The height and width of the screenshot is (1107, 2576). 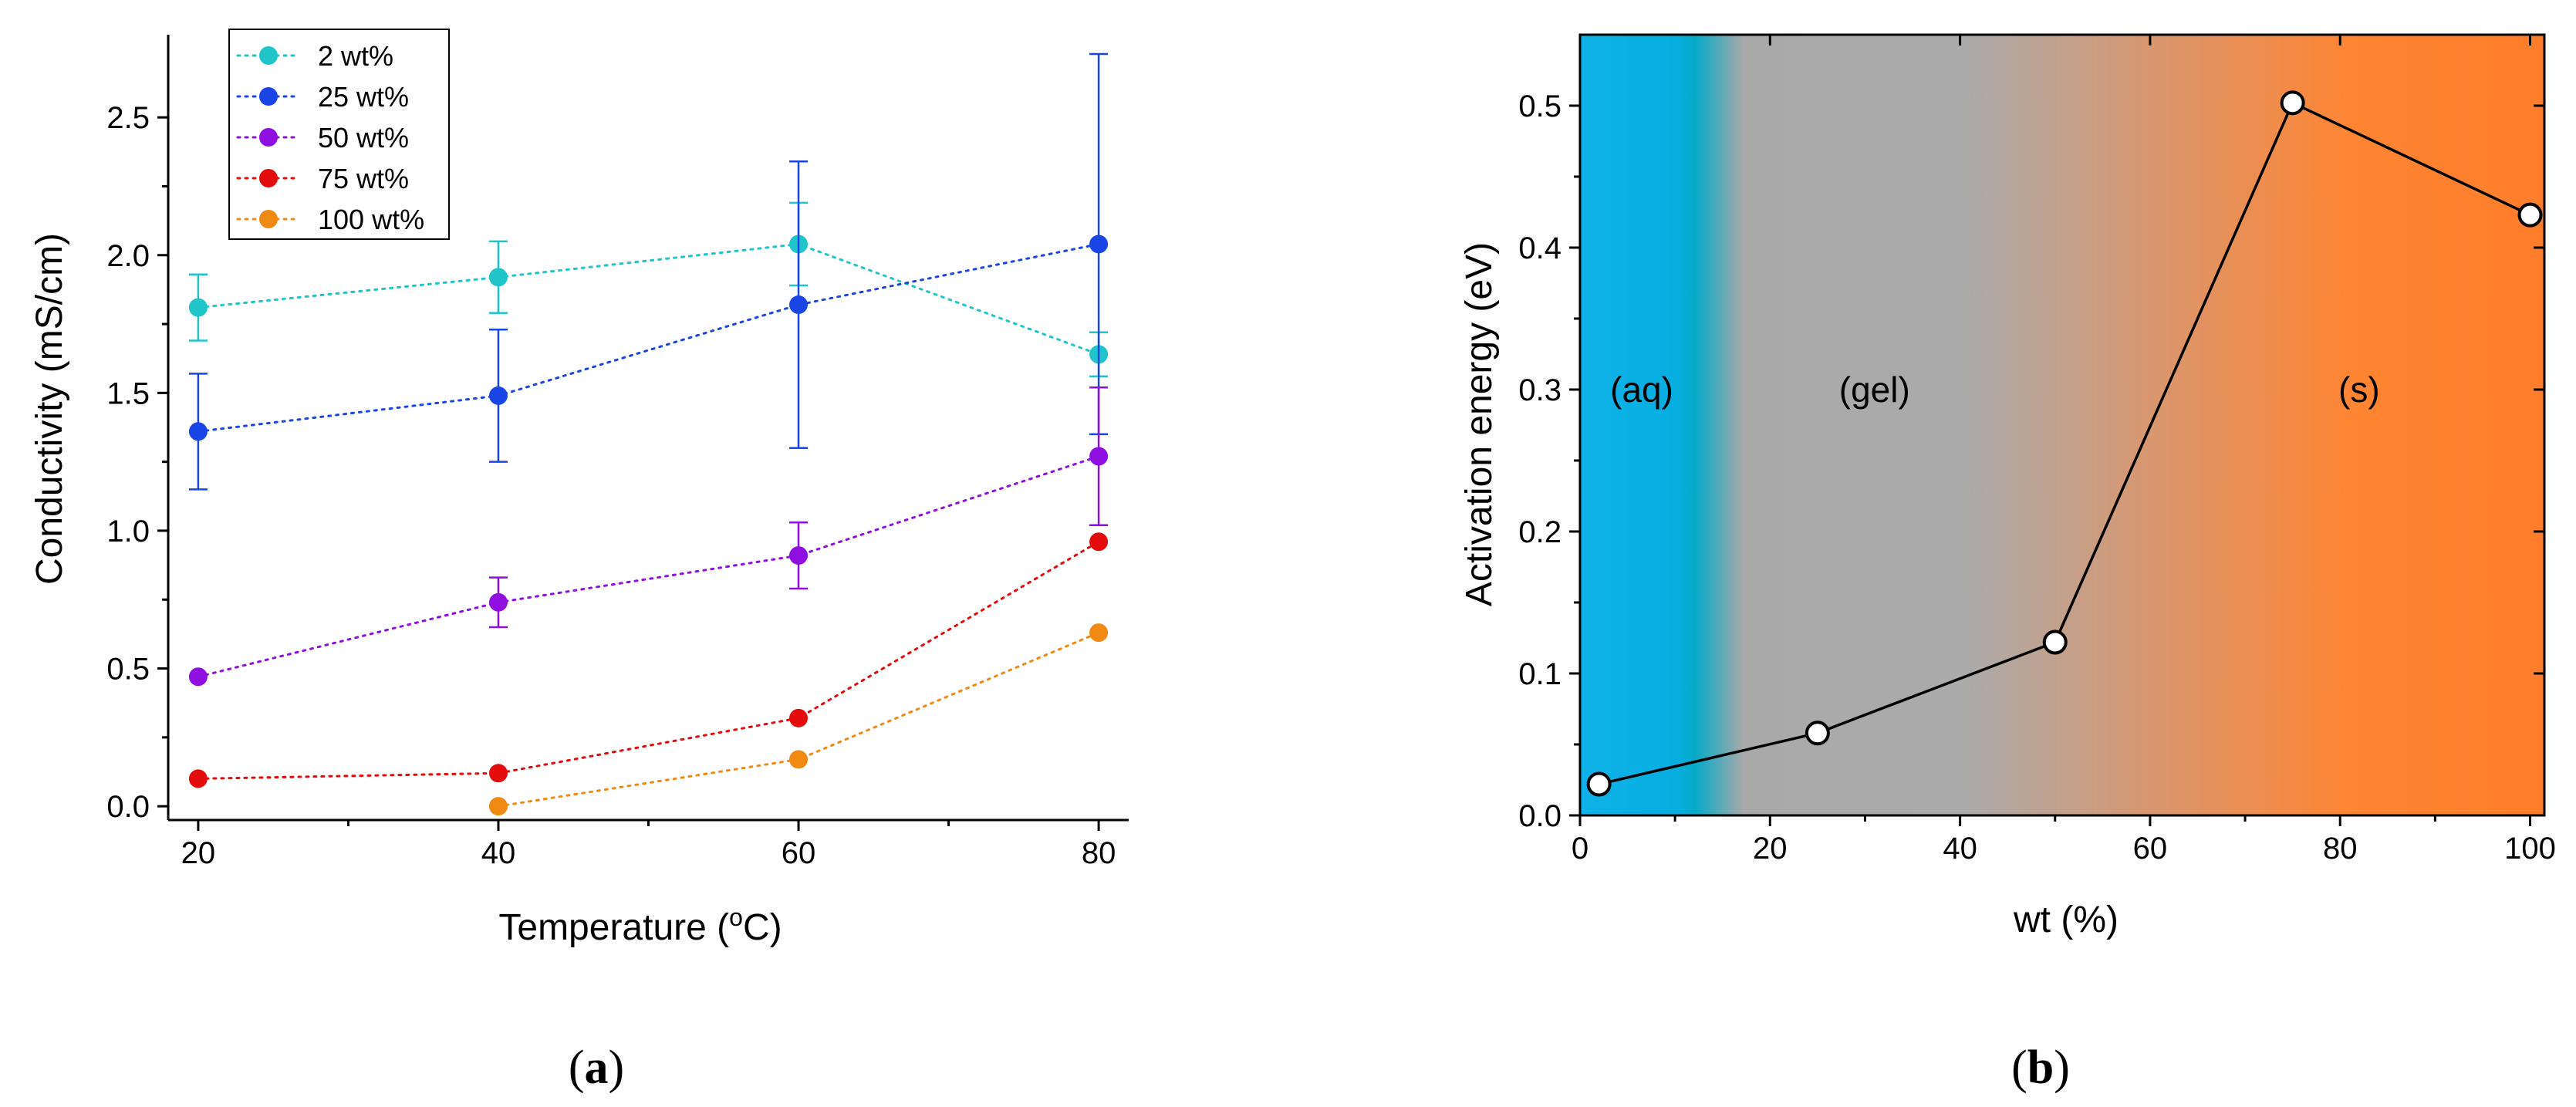 What do you see at coordinates (364, 138) in the screenshot?
I see `legend-label: 50 wt%` at bounding box center [364, 138].